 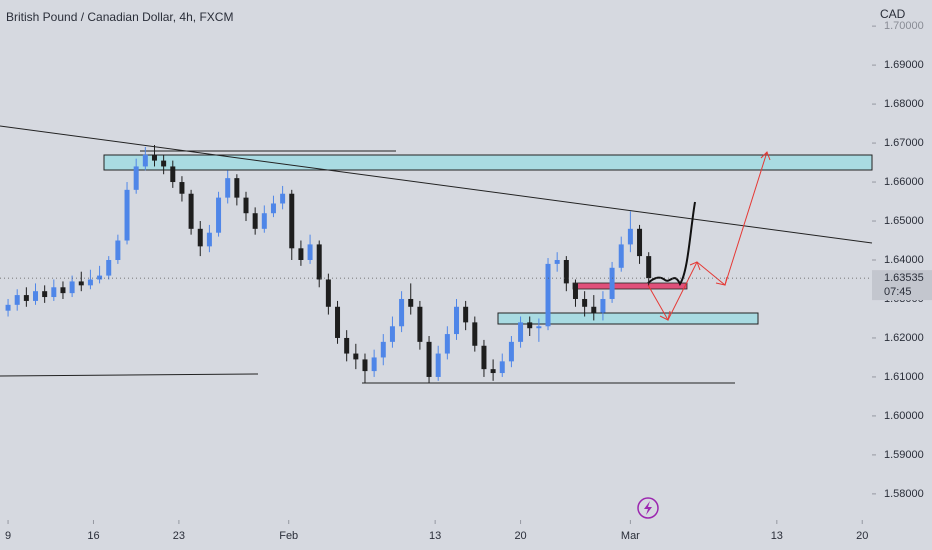 I want to click on y-tick-label: 1.69000, so click(x=904, y=65).